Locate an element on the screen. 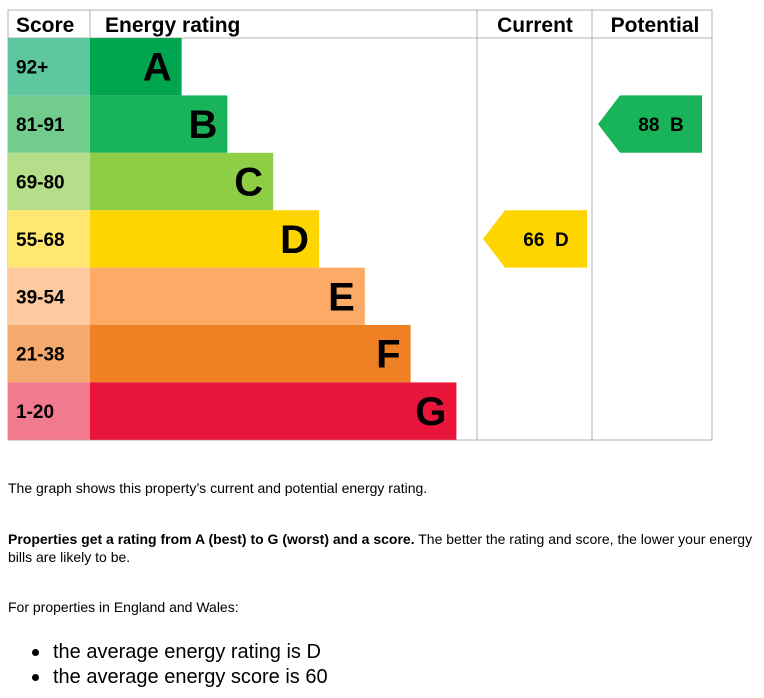 The image size is (764, 698). potential-rating-label: 88 B is located at coordinates (660, 125).